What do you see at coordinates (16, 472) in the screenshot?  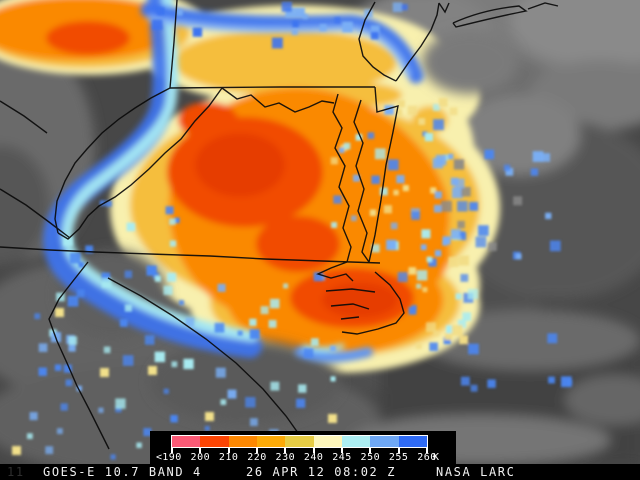 I see `frame-marker: 11` at bounding box center [16, 472].